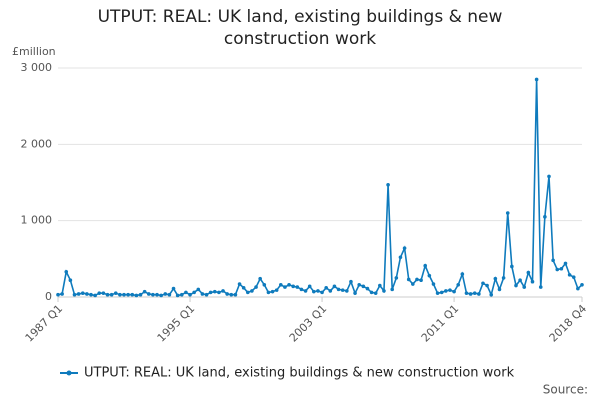  Describe the element at coordinates (48, 296) in the screenshot. I see `y-tick-label: 0` at that location.